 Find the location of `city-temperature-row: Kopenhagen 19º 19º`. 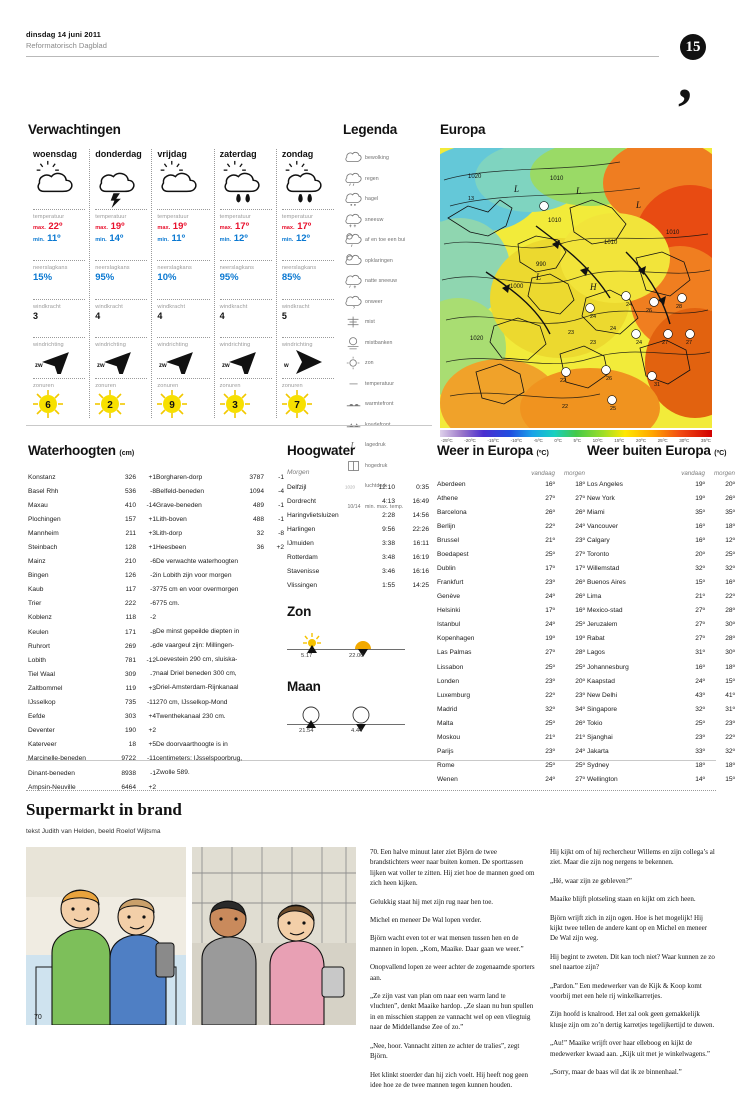

city-temperature-row: Kopenhagen 19º 19º is located at coordinates (511, 639).